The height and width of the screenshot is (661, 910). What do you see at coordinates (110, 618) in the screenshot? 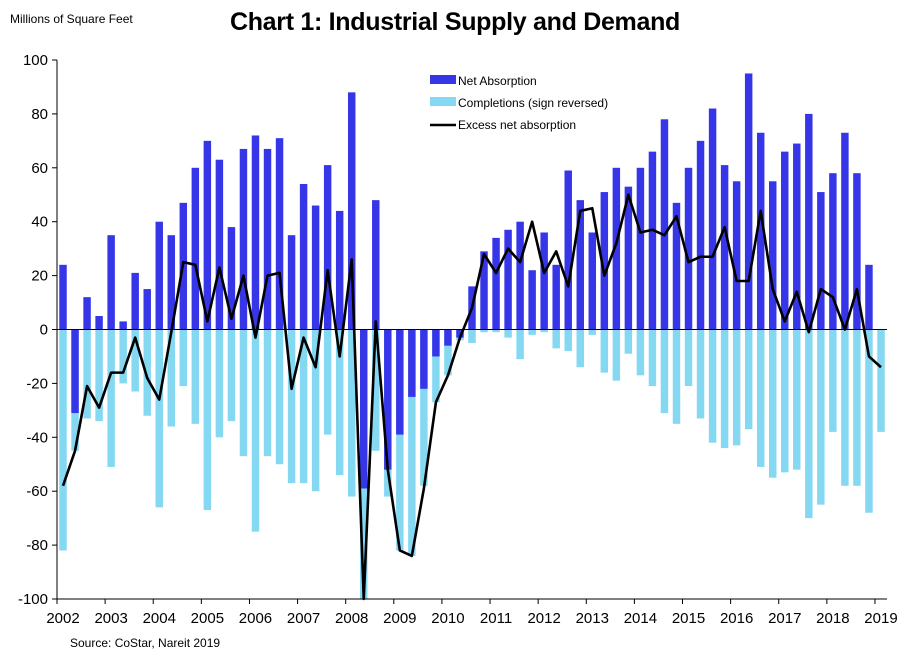
I see `x-tick-label: 2003` at bounding box center [110, 618].